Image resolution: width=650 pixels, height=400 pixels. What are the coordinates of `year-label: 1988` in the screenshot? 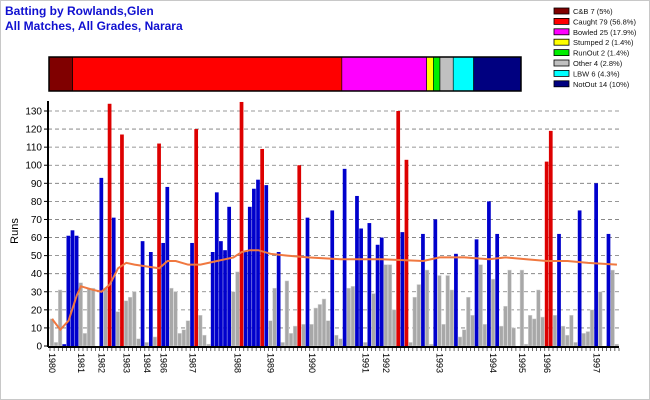 It's located at (238, 363).